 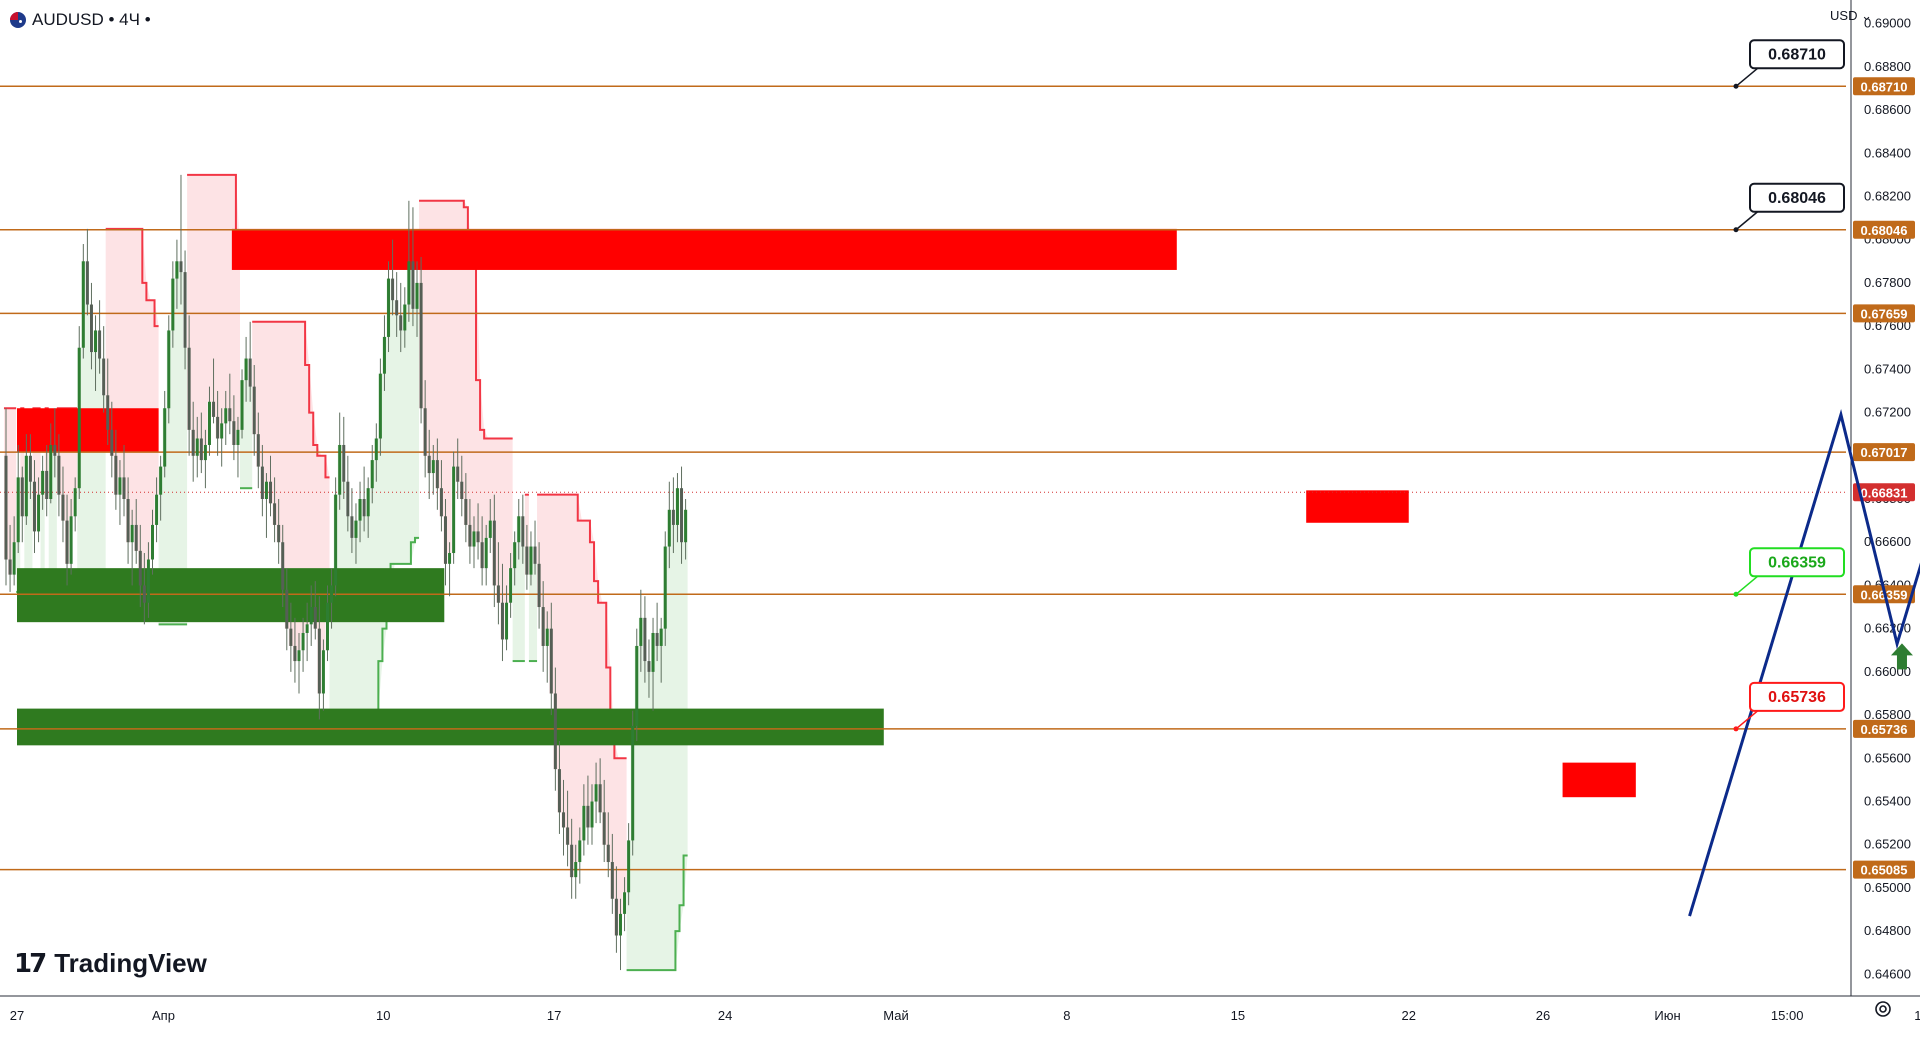 I want to click on level-price-label: 0.68046, so click(x=1884, y=230).